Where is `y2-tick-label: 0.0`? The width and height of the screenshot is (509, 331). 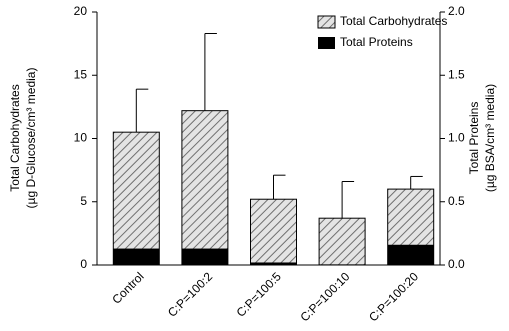 y2-tick-label: 0.0 is located at coordinates (456, 264).